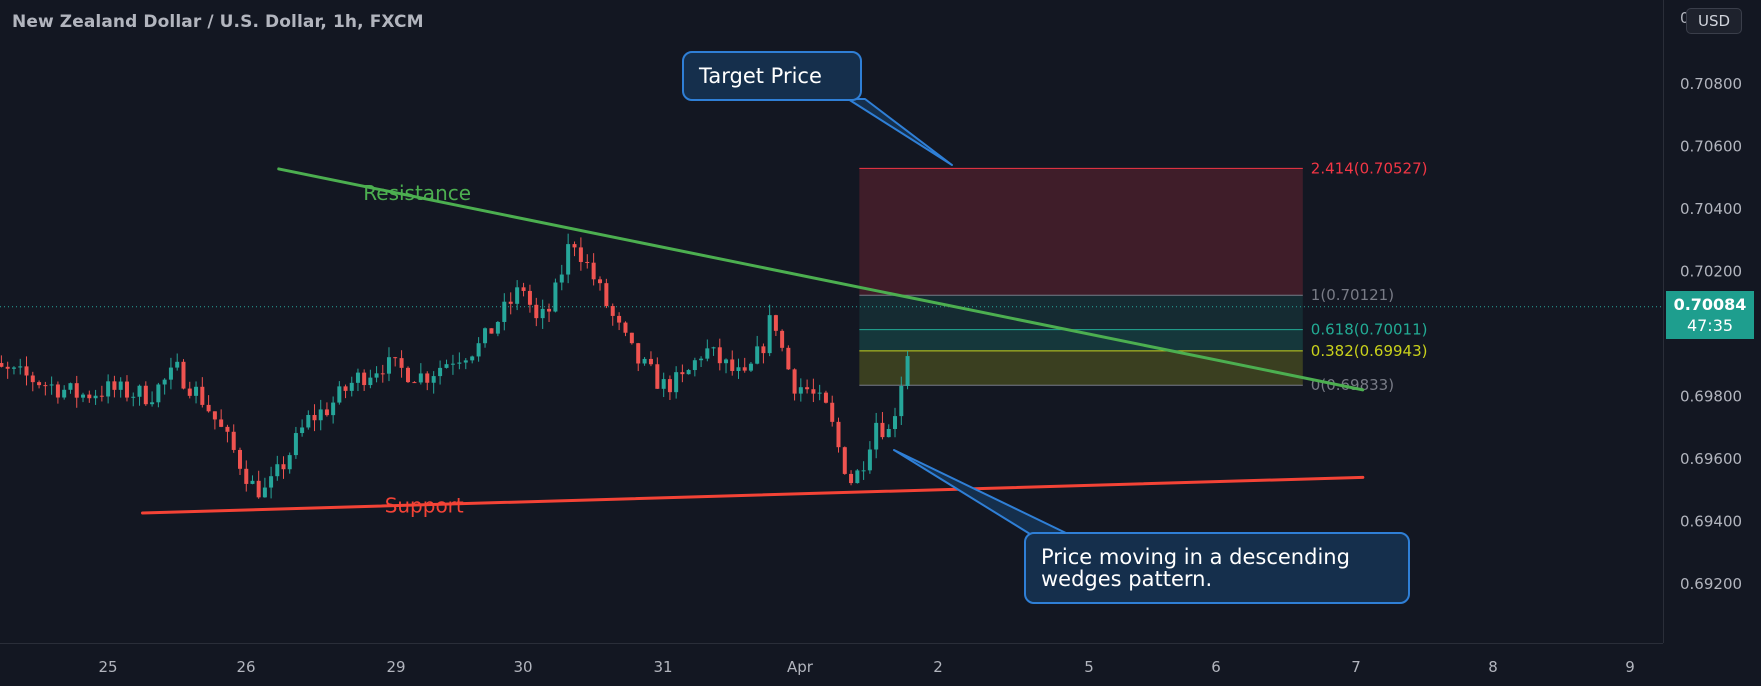 This screenshot has width=1761, height=686. What do you see at coordinates (1352, 385) in the screenshot?
I see `fib-level-label-0: 0(0.69833)` at bounding box center [1352, 385].